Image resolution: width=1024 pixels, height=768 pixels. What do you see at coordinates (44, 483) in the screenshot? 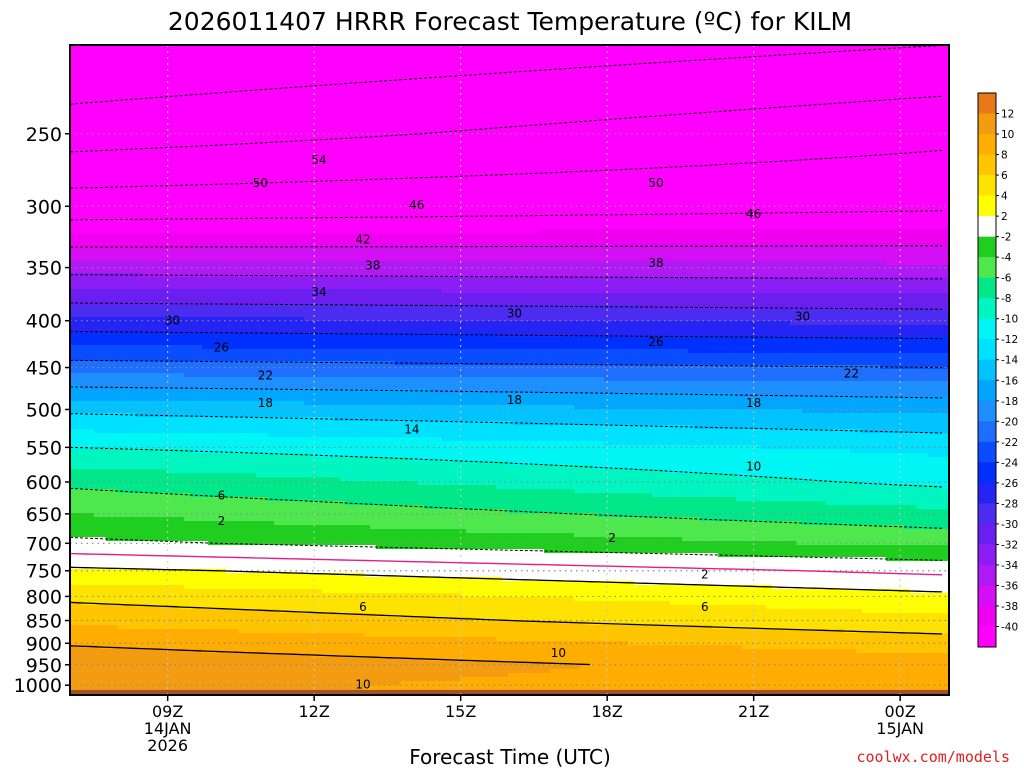
I see `y-tick-label: 600` at bounding box center [44, 483].